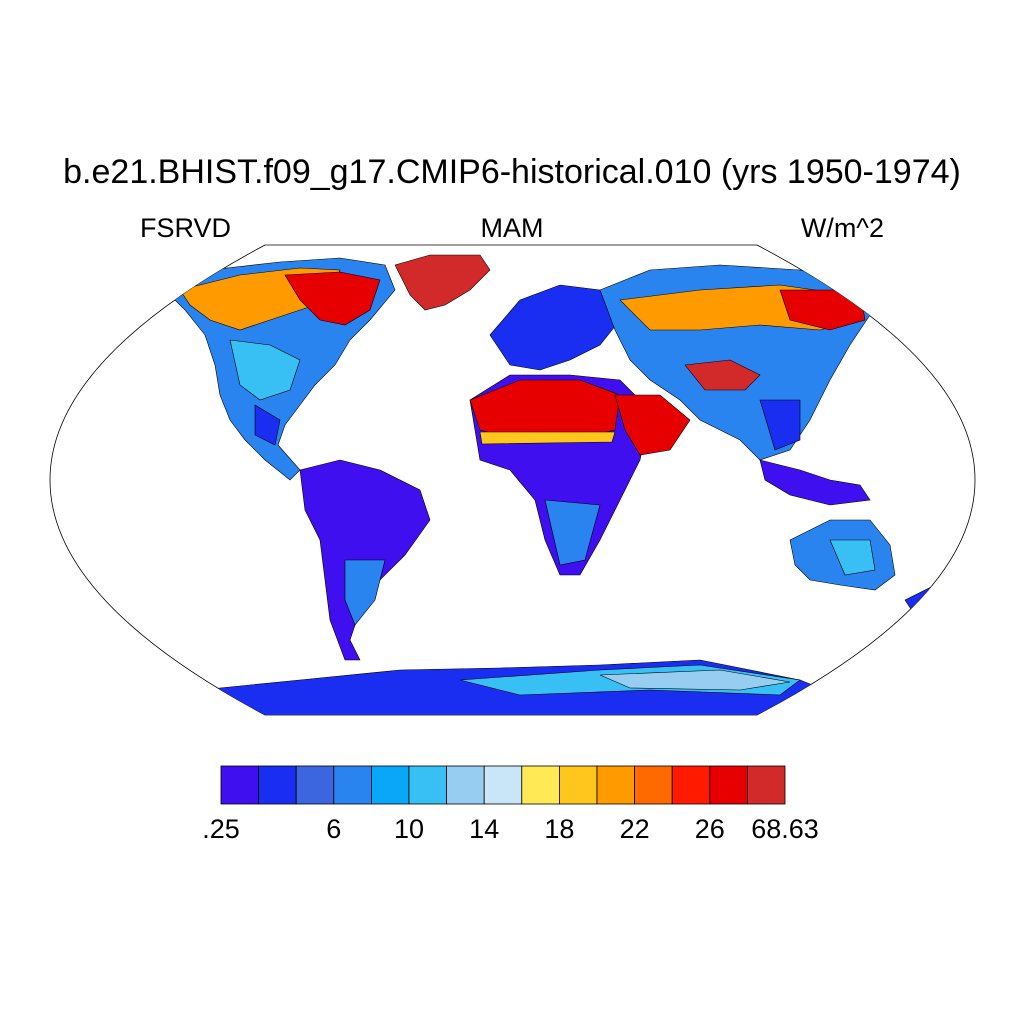  Describe the element at coordinates (652, 425) in the screenshot. I see `arabia` at that location.